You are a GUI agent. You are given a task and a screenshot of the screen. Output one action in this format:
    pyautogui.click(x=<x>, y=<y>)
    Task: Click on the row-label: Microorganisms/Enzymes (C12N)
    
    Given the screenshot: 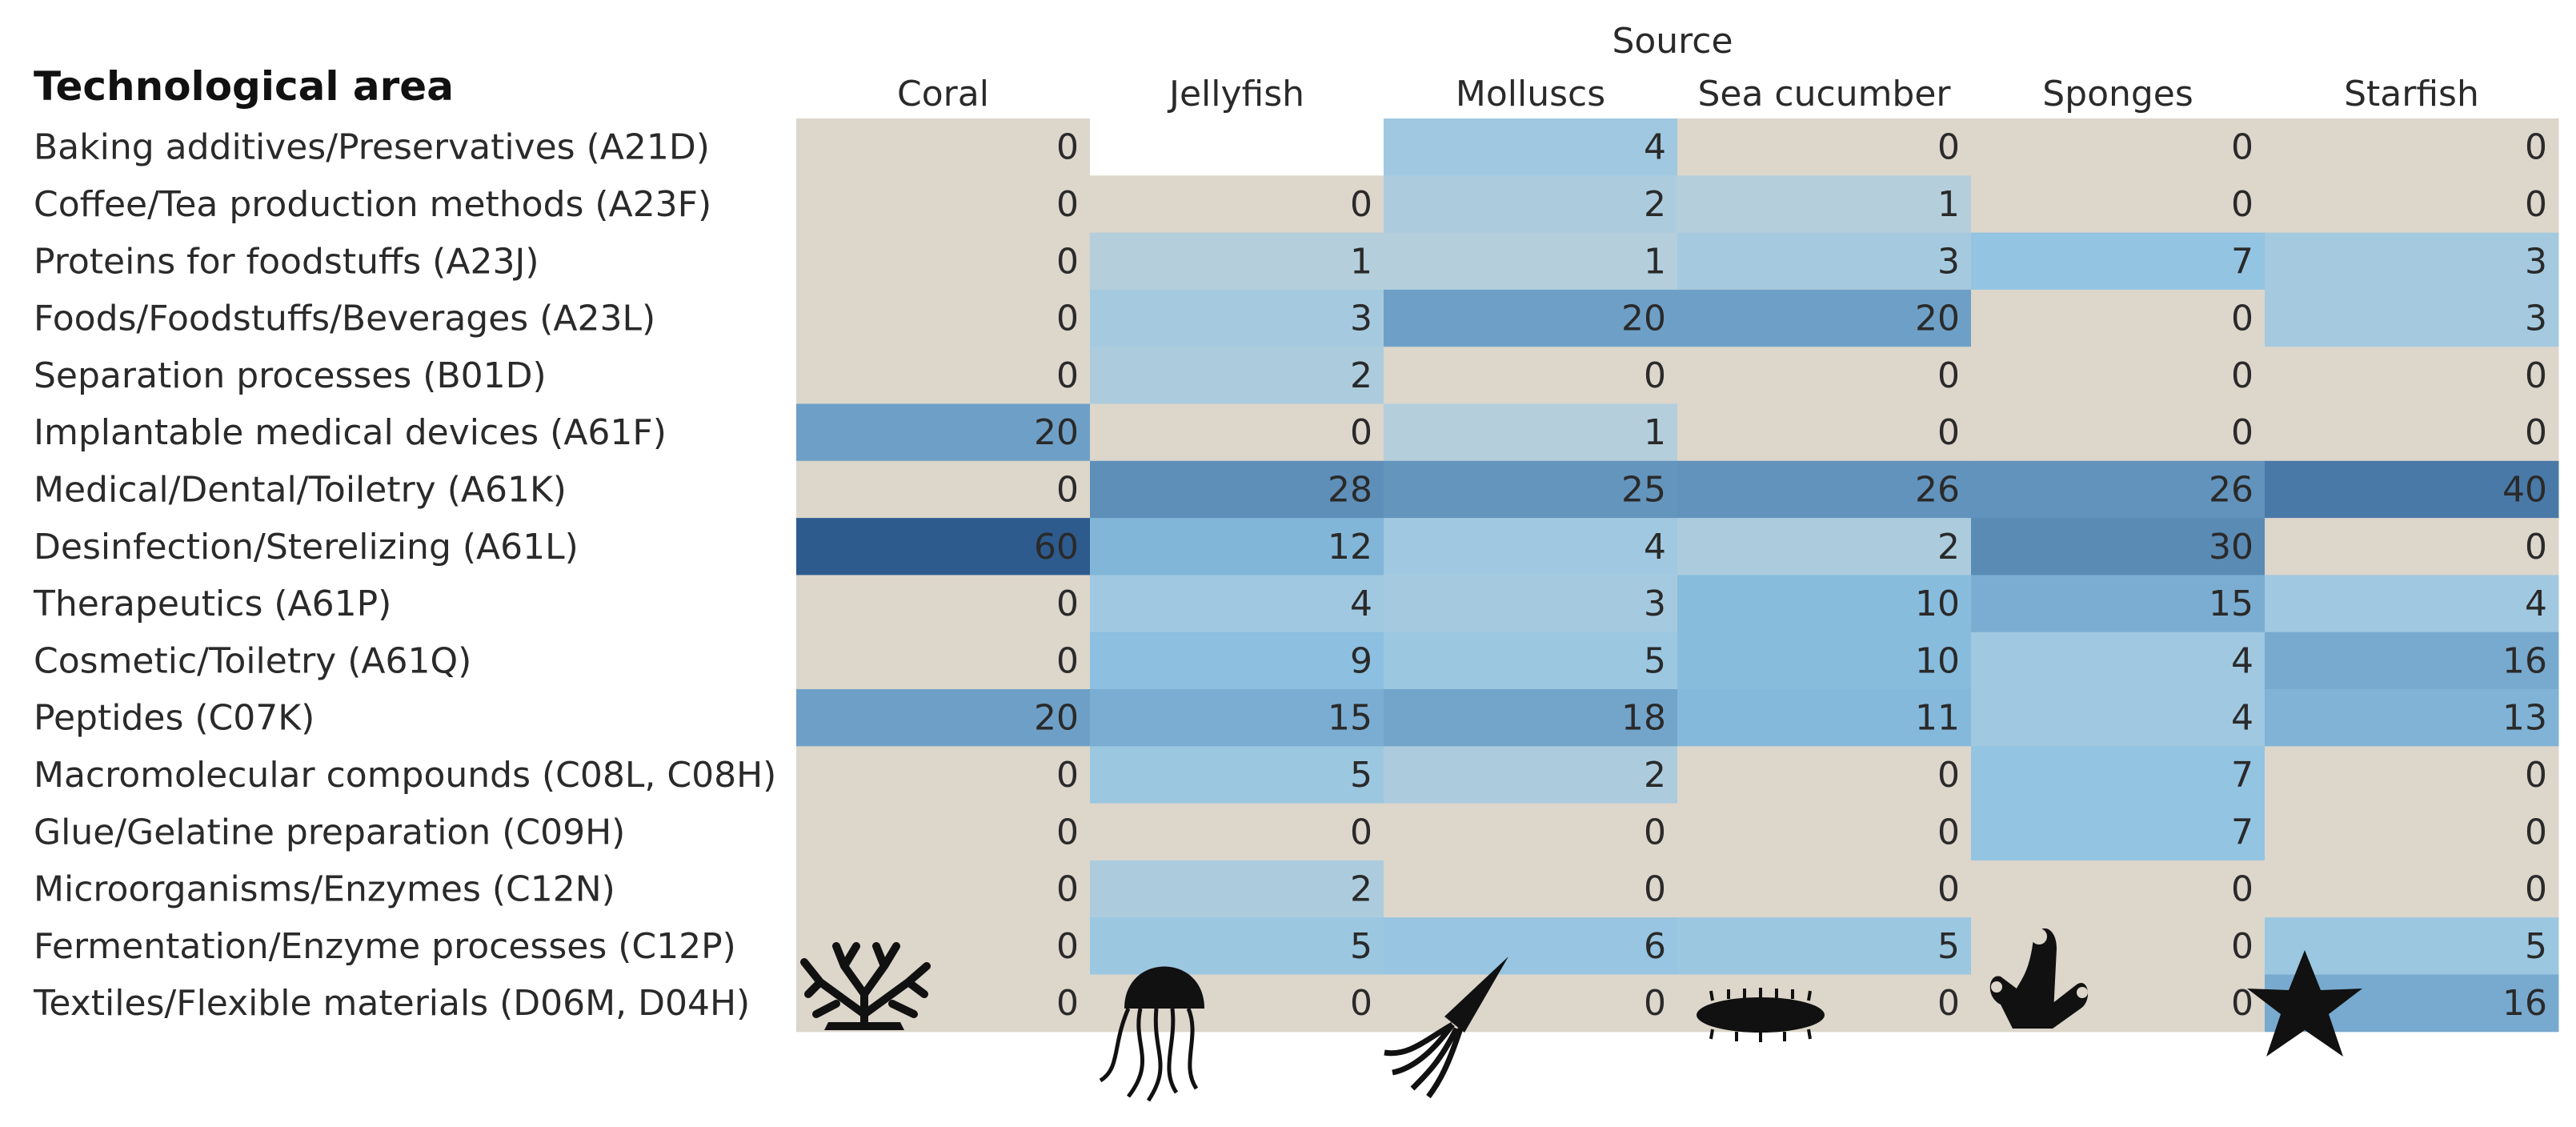 What is the action you would take?
    pyautogui.click(x=324, y=889)
    